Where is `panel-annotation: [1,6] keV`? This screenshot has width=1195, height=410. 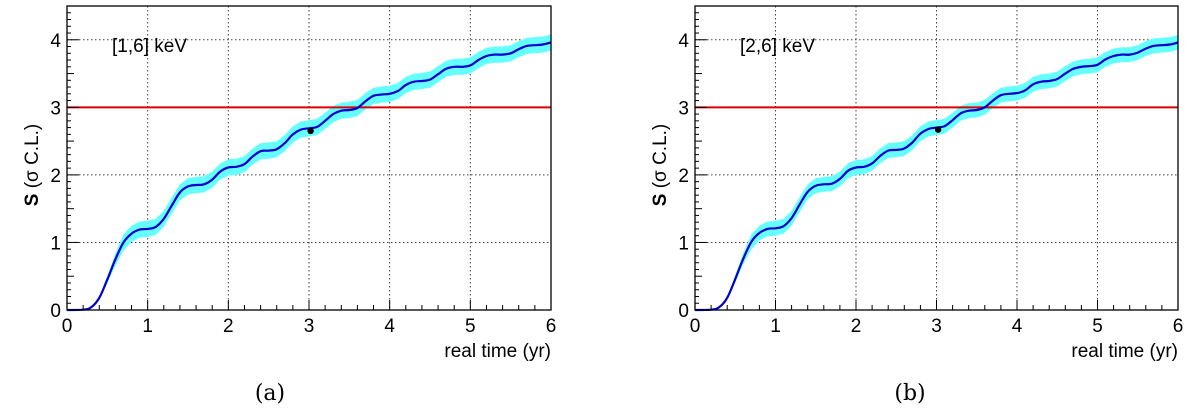 panel-annotation: [1,6] keV is located at coordinates (149, 46).